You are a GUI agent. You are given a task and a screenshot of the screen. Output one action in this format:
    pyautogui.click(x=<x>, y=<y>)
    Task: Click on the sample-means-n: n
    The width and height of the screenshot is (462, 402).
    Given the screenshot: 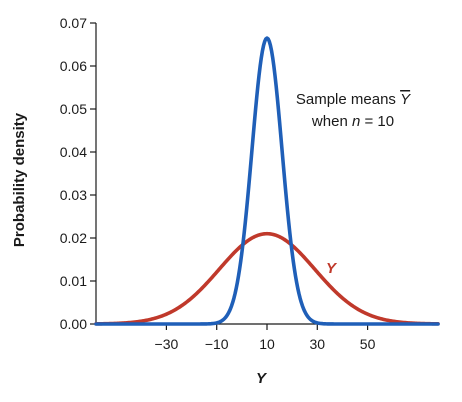 What is the action you would take?
    pyautogui.click(x=356, y=121)
    